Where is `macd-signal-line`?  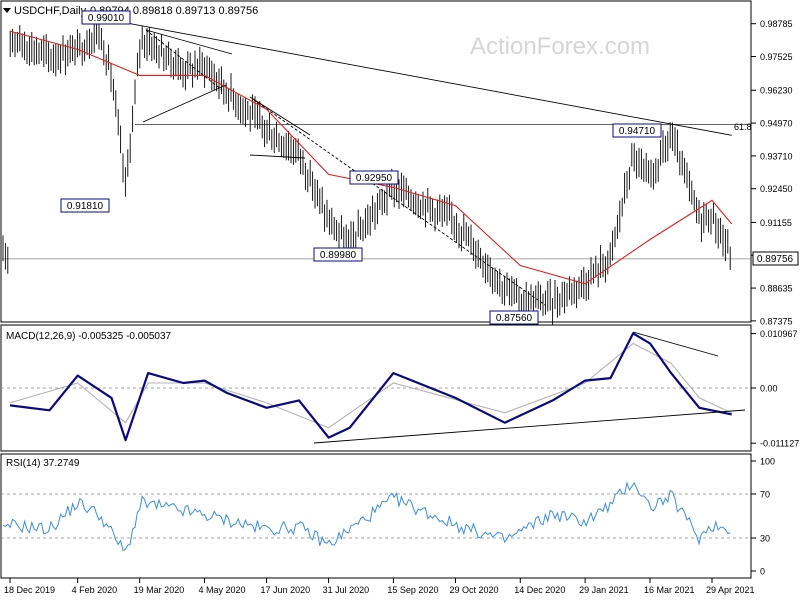
macd-signal-line is located at coordinates (370, 385).